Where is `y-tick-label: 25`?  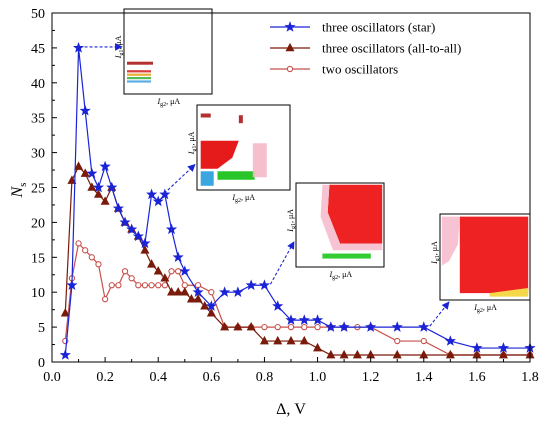
y-tick-label: 25 is located at coordinates (38, 189).